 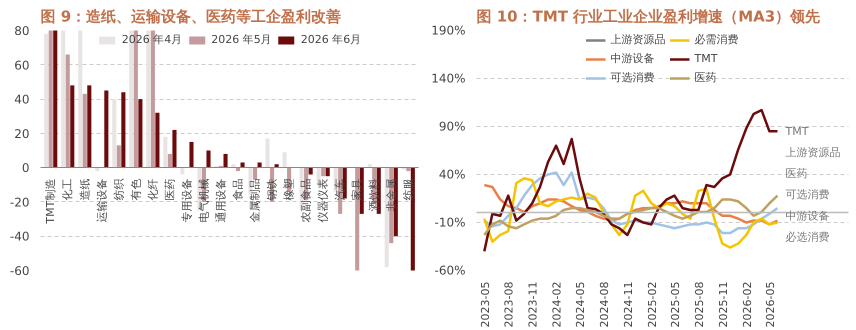 What do you see at coordinates (169, 189) in the screenshot?
I see `x-tick-label: 医药` at bounding box center [169, 189].